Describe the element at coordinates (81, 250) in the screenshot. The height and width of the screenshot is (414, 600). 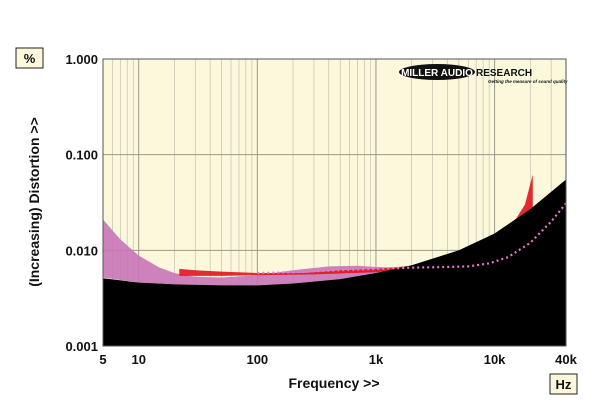
I see `y-tick-label: 0.010` at that location.